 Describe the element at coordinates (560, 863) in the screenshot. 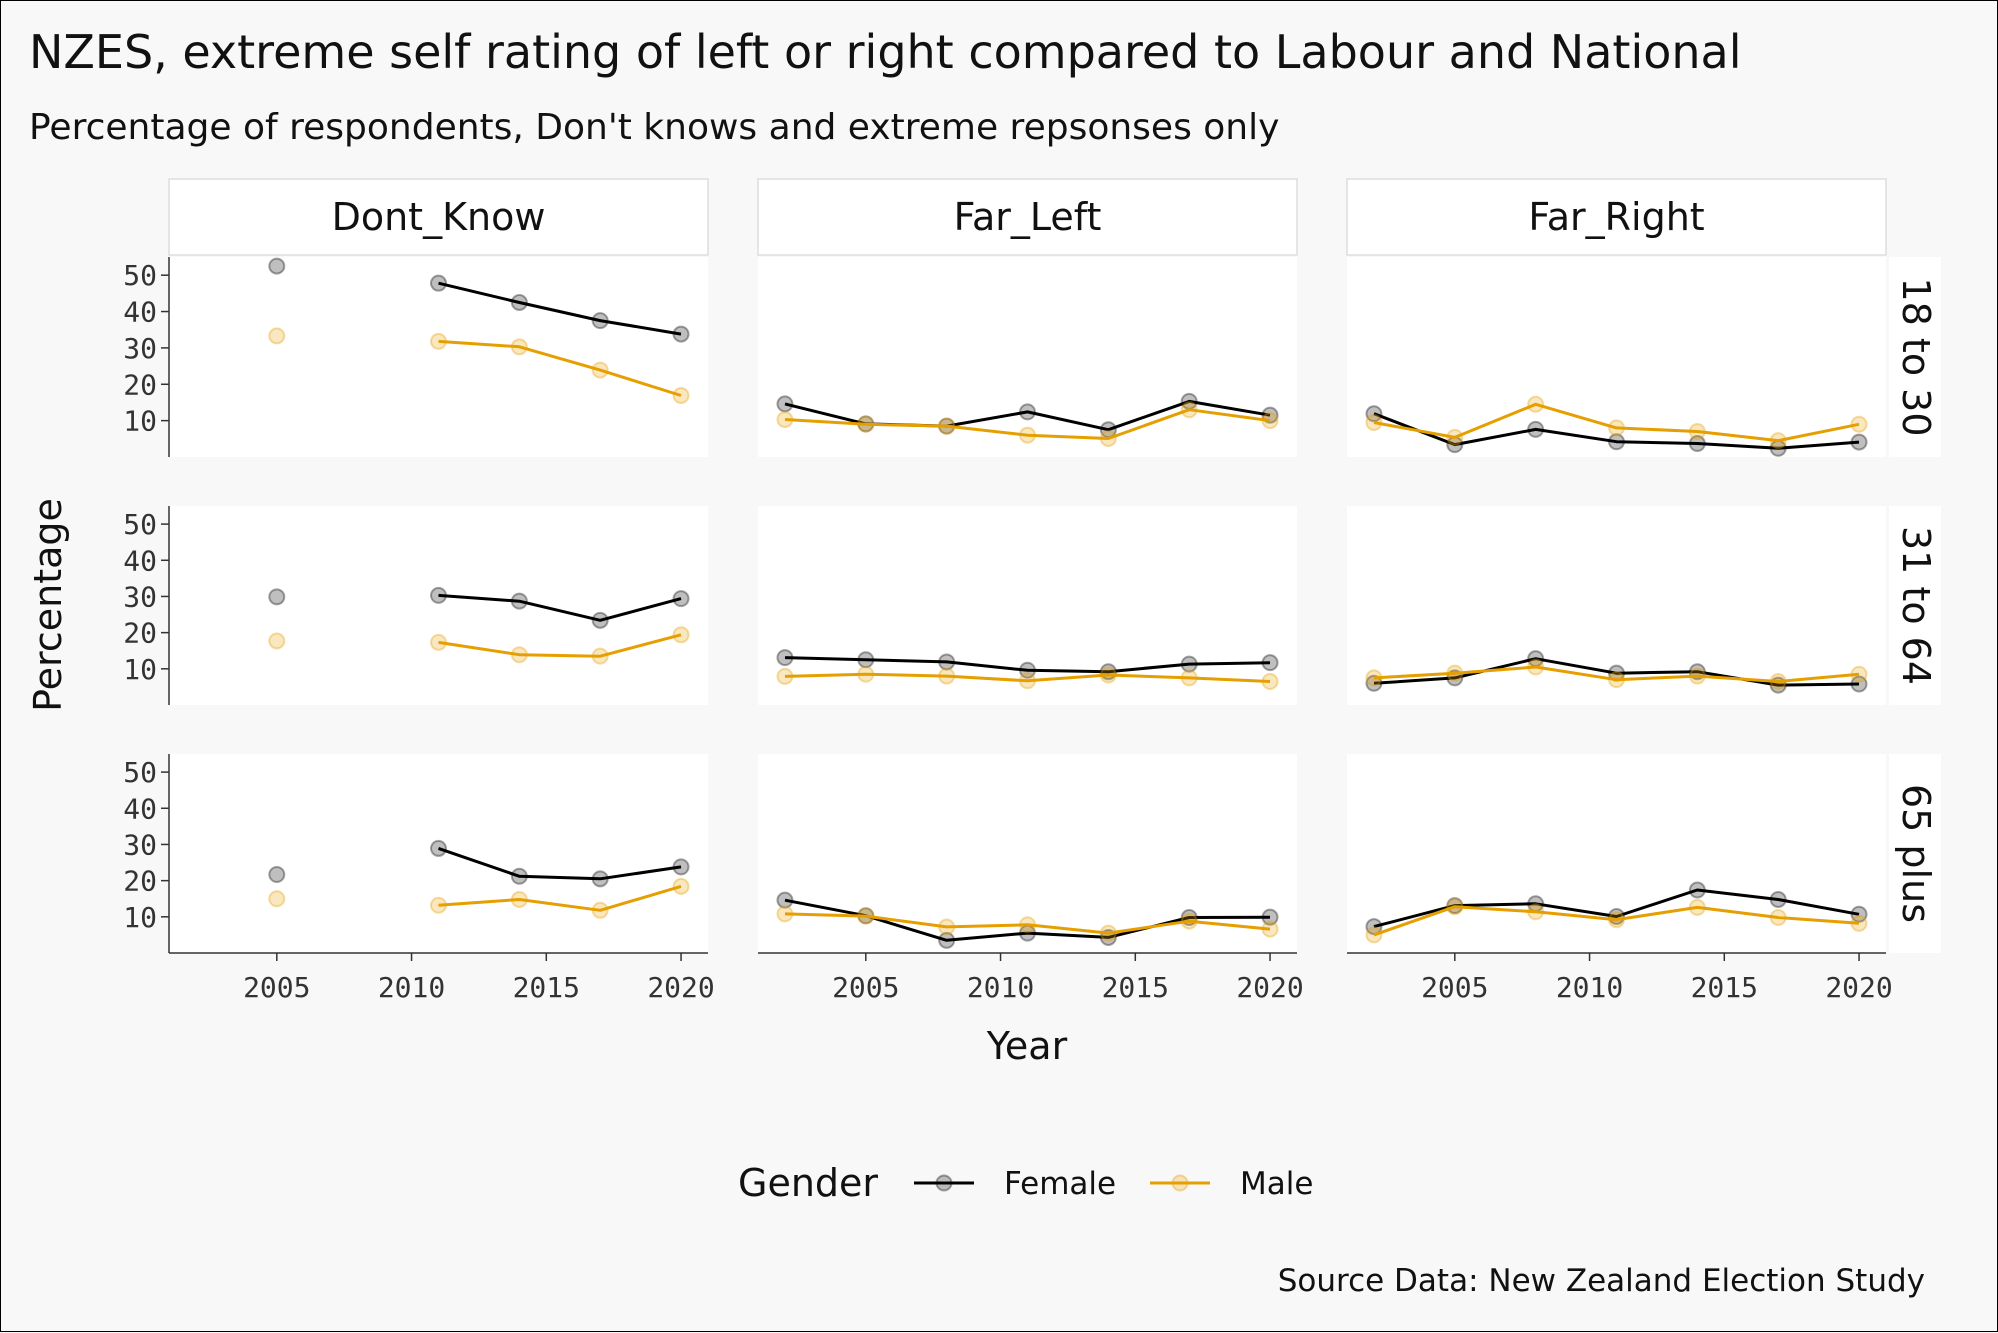

I see `series-line-female-dont-know-65-plus` at that location.